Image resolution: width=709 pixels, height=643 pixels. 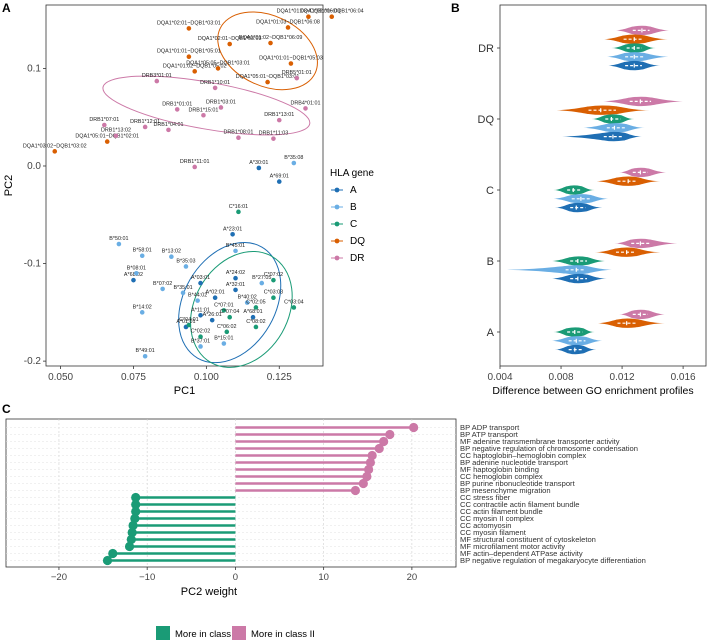 I want to click on point-label: B*37:01, so click(x=200, y=341).